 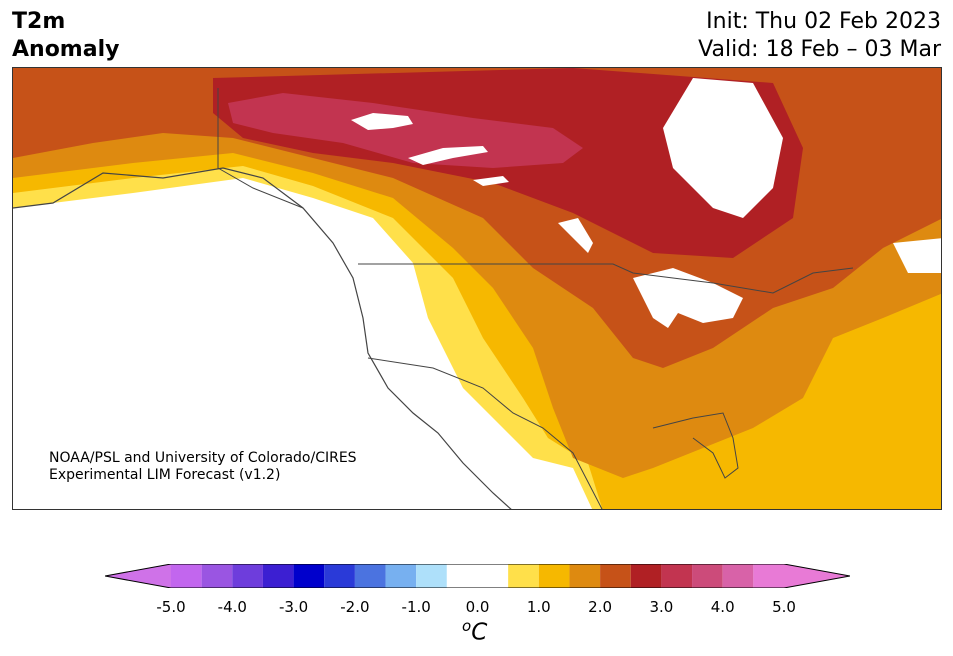 I want to click on us-mexico-border, so click(x=485, y=433).